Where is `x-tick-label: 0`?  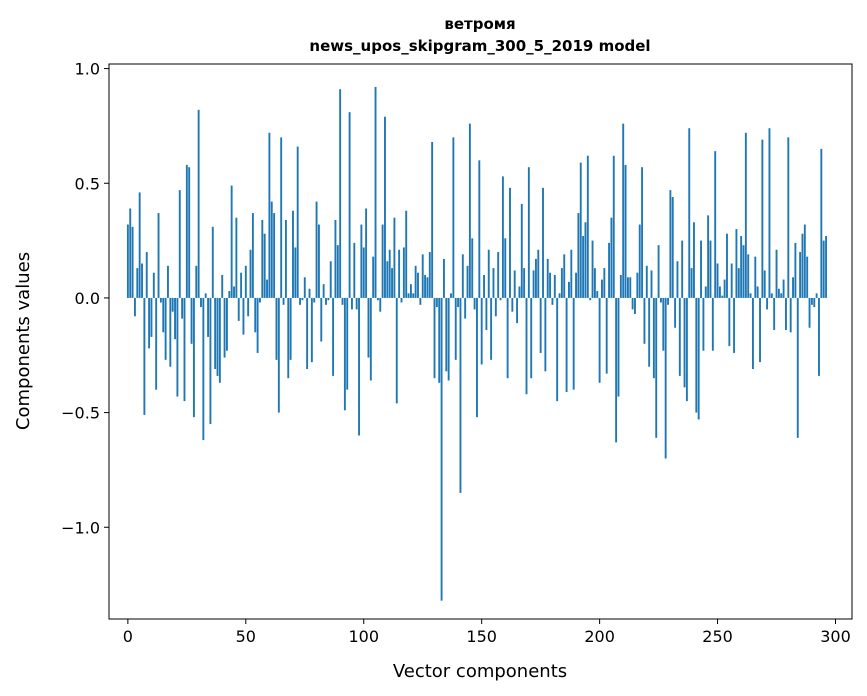
x-tick-label: 0 is located at coordinates (128, 636).